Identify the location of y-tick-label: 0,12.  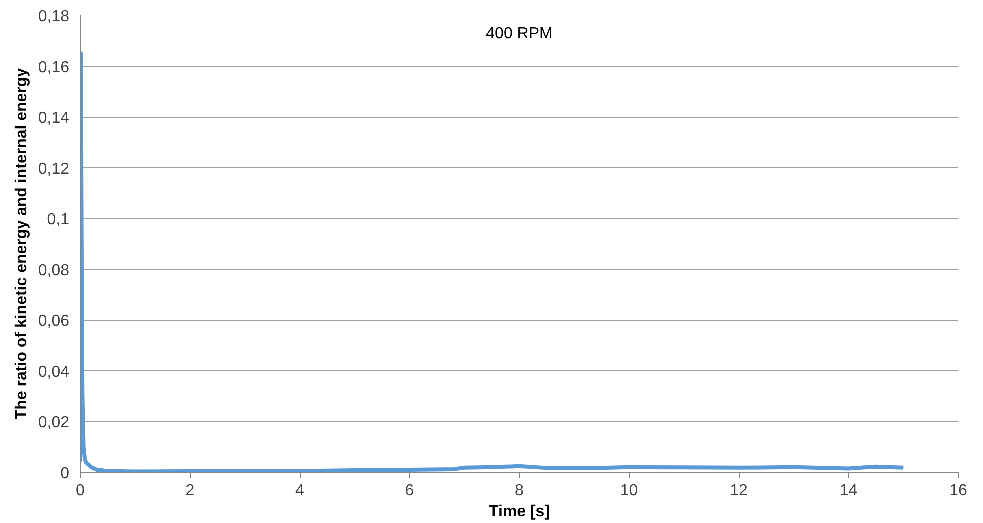
(54, 169).